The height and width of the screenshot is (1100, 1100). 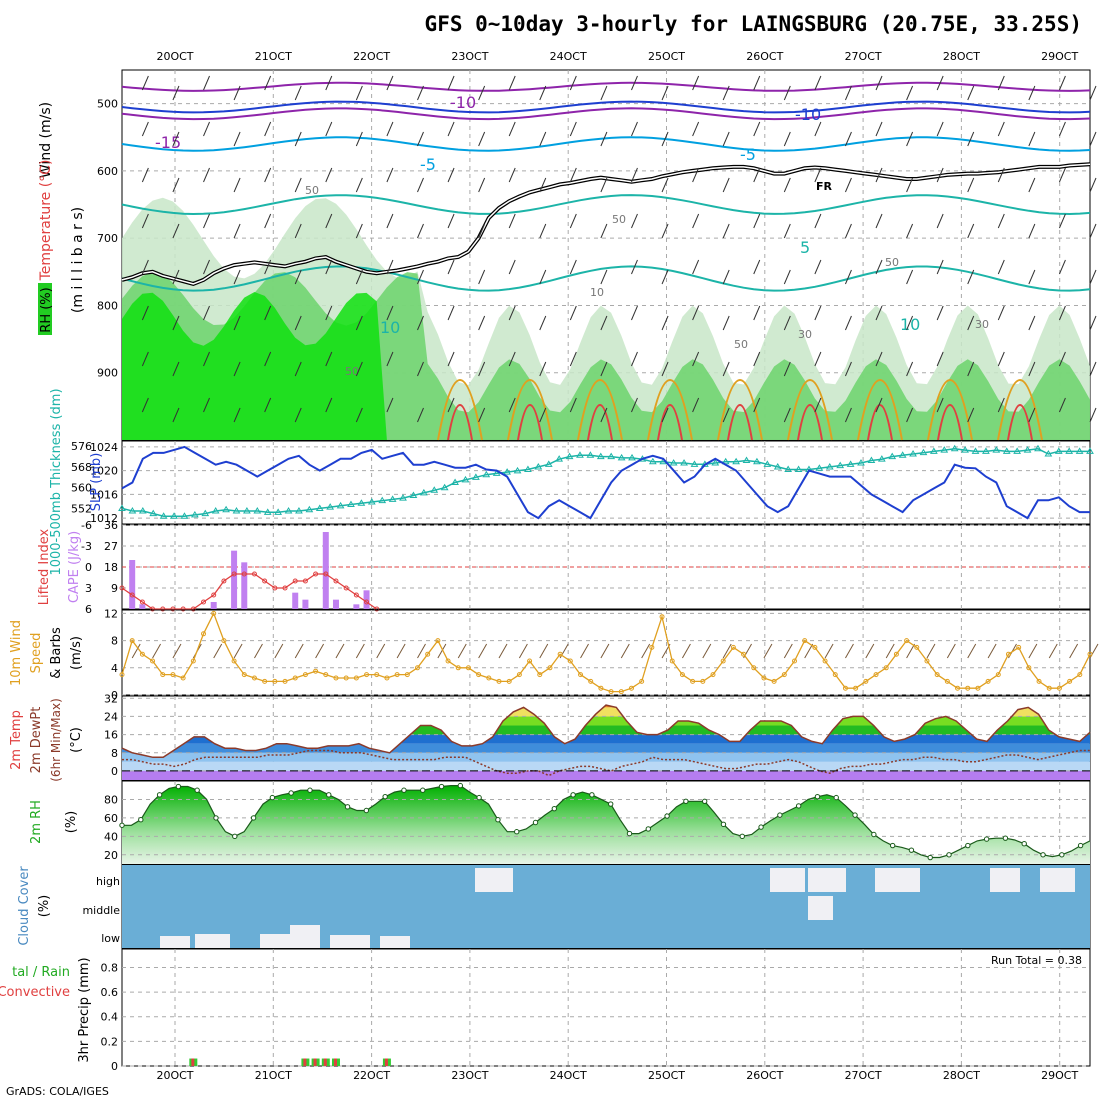 I want to click on temp-contour-label: -10, so click(x=808, y=114).